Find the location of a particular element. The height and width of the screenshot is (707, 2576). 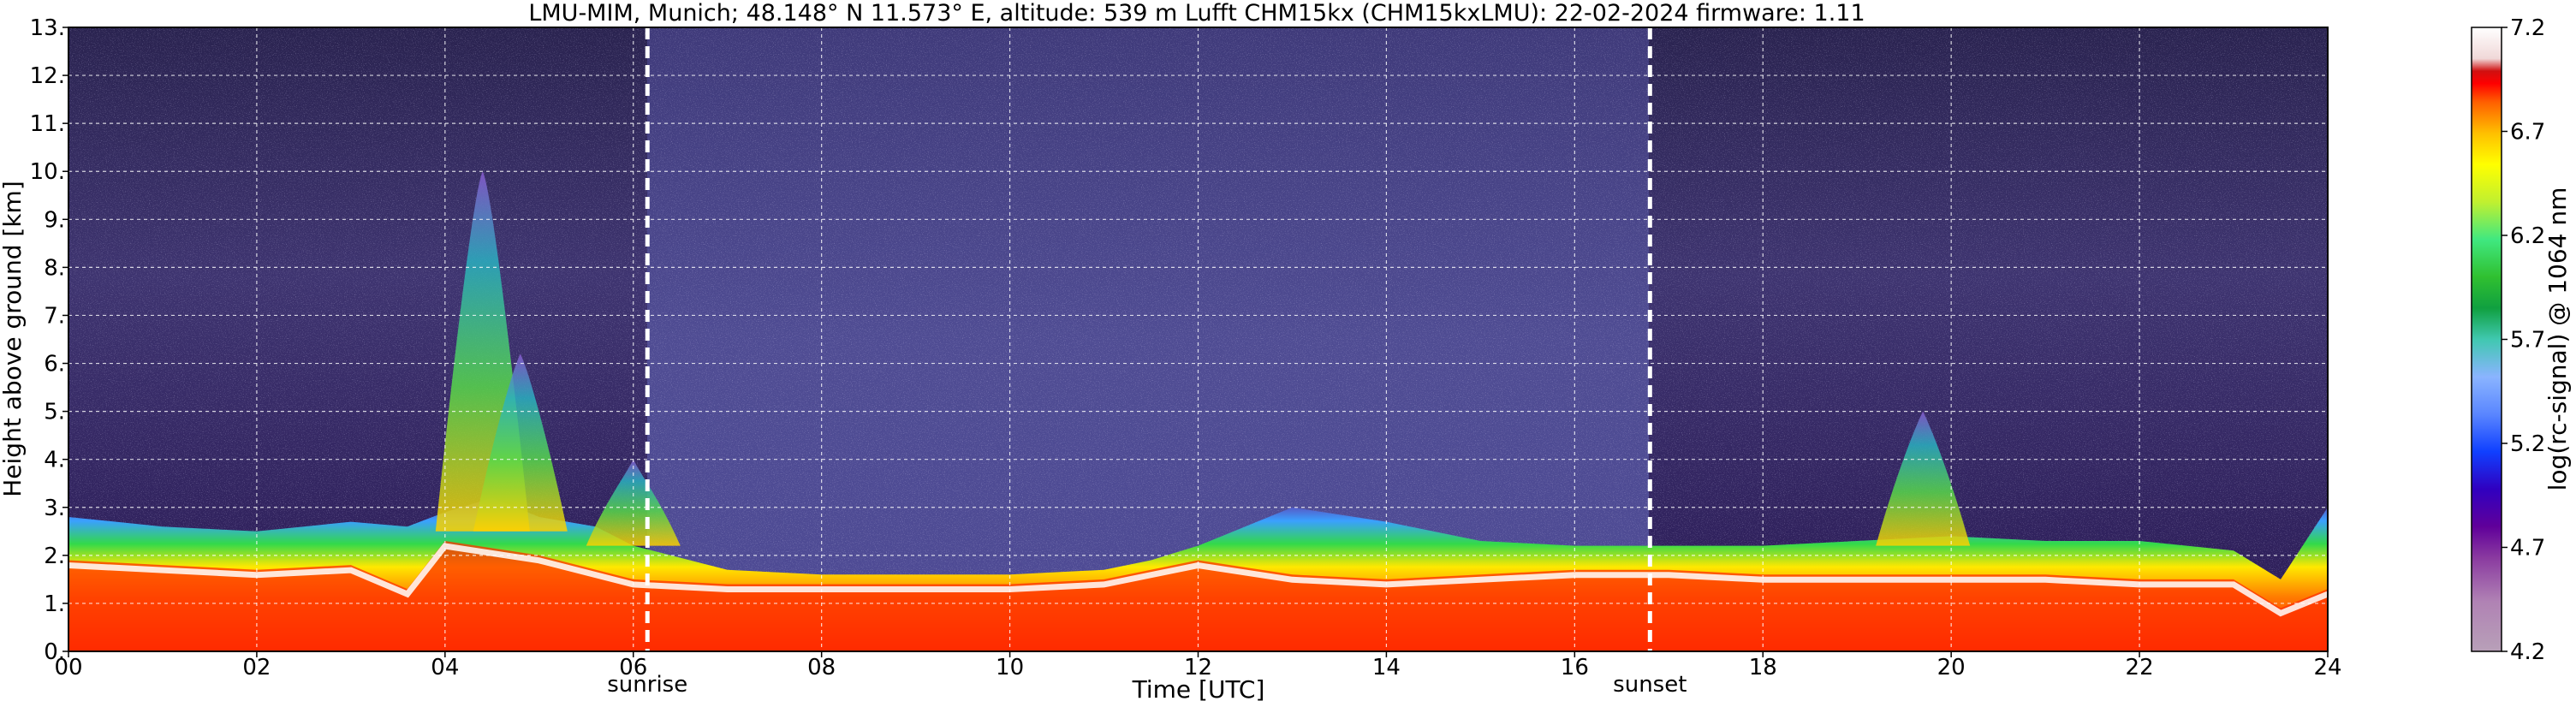

y-tick-label: 13. is located at coordinates (47, 28).